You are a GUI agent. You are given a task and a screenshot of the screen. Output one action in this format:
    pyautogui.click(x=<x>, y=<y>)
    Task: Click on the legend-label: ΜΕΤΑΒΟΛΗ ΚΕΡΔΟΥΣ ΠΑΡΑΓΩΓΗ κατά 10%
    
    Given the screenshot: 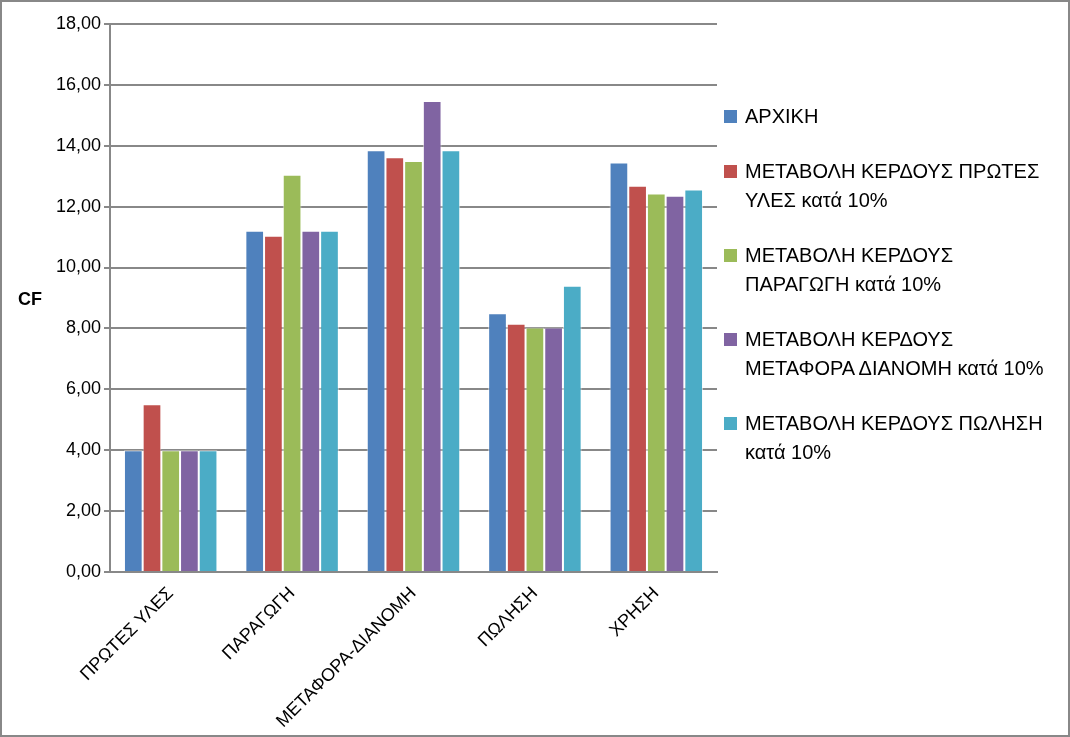 What is the action you would take?
    pyautogui.click(x=850, y=270)
    